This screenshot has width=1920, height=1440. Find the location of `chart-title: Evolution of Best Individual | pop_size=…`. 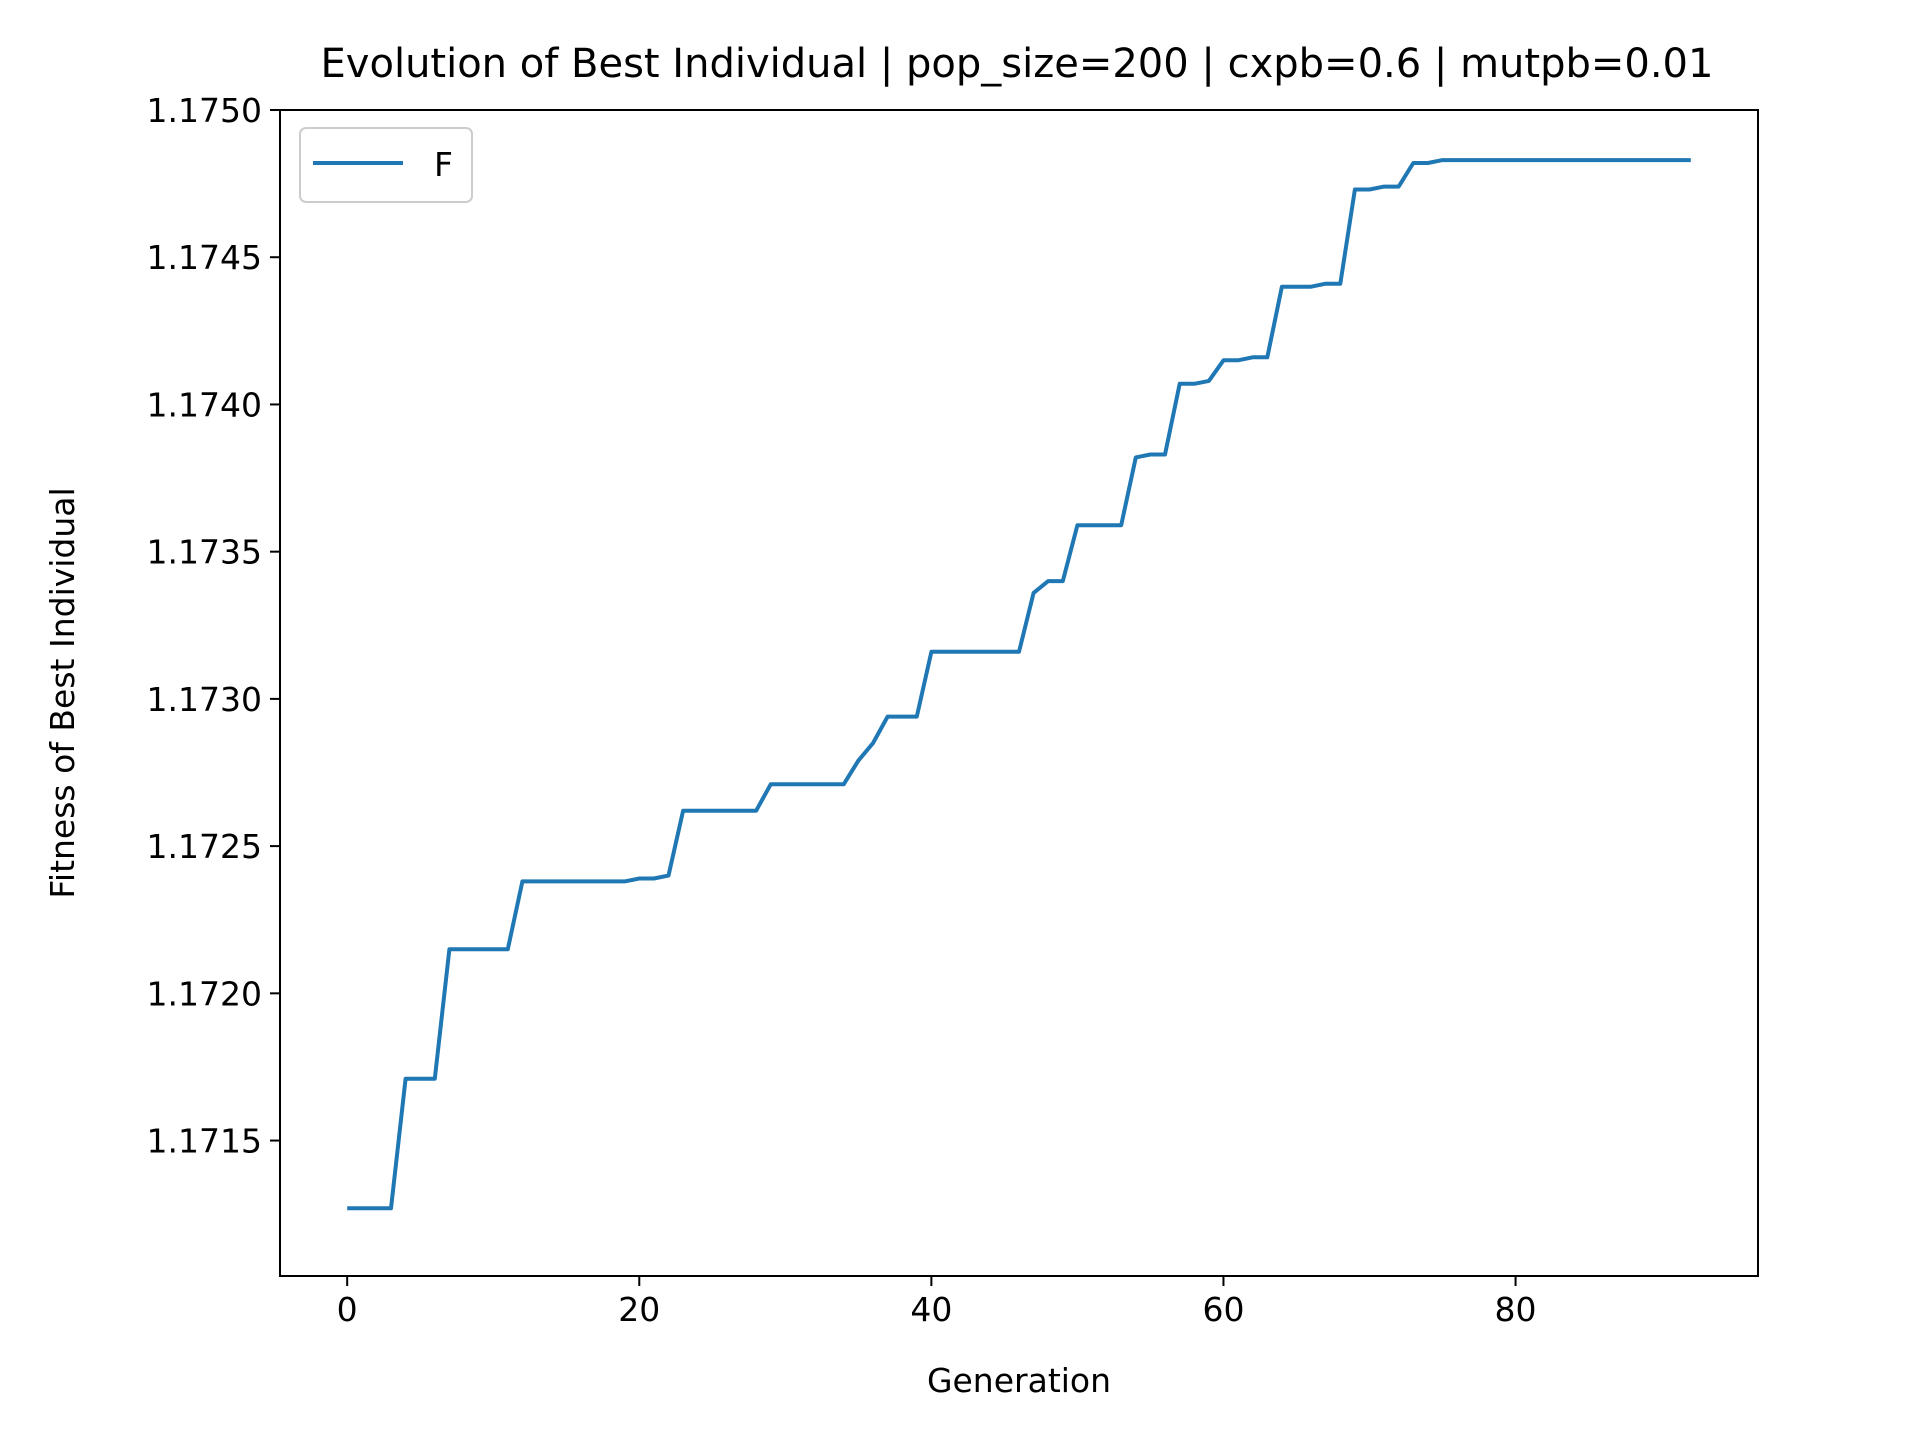

chart-title: Evolution of Best Individual | pop_size=… is located at coordinates (1017, 64).